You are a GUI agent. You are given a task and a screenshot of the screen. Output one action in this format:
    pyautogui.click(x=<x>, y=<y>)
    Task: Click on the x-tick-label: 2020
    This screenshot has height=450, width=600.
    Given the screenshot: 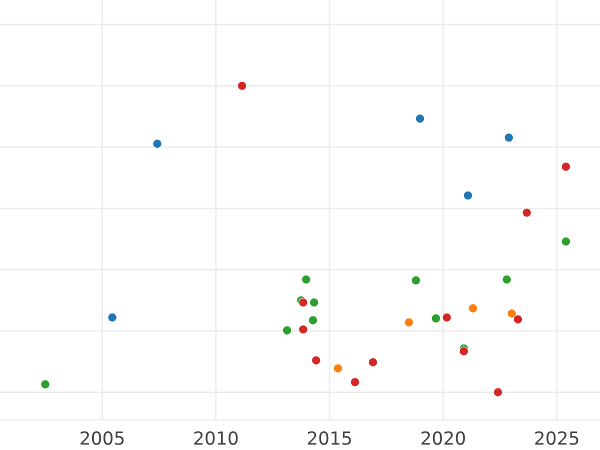 What is the action you would take?
    pyautogui.click(x=443, y=438)
    